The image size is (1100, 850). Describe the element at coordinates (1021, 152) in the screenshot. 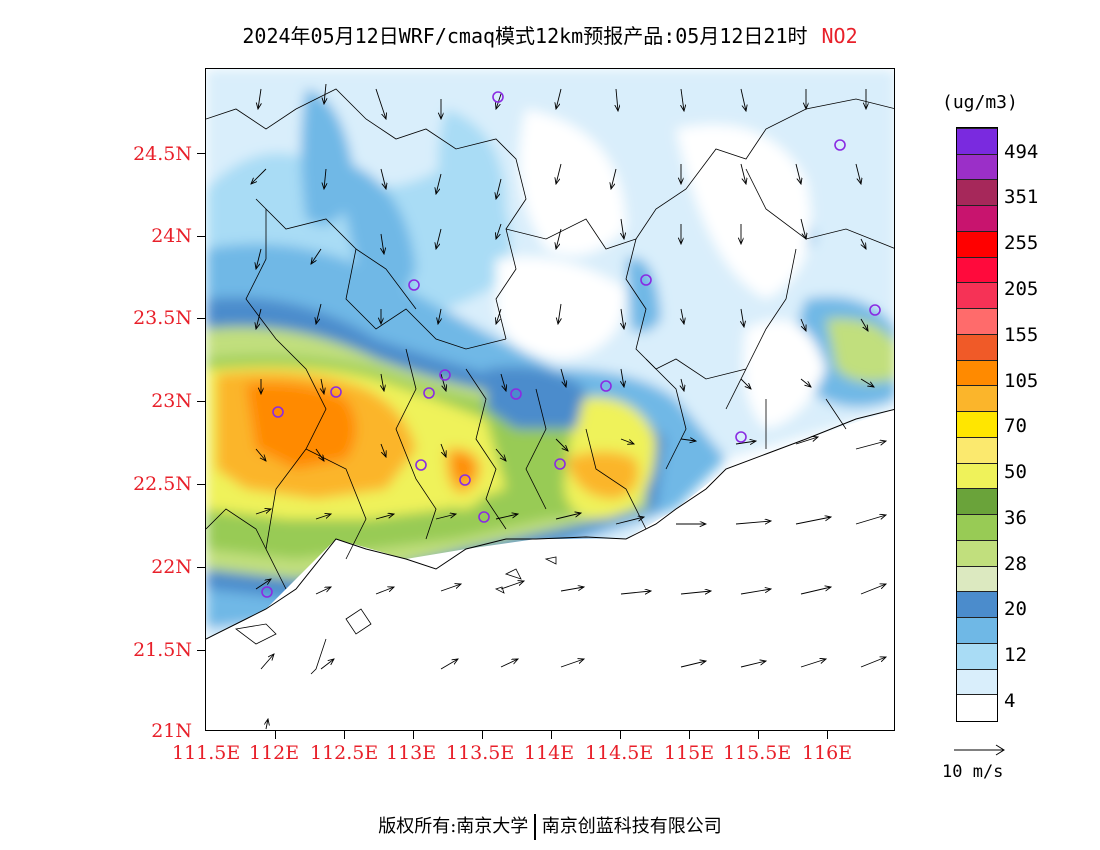

I see `colorbar-label: 494` at that location.